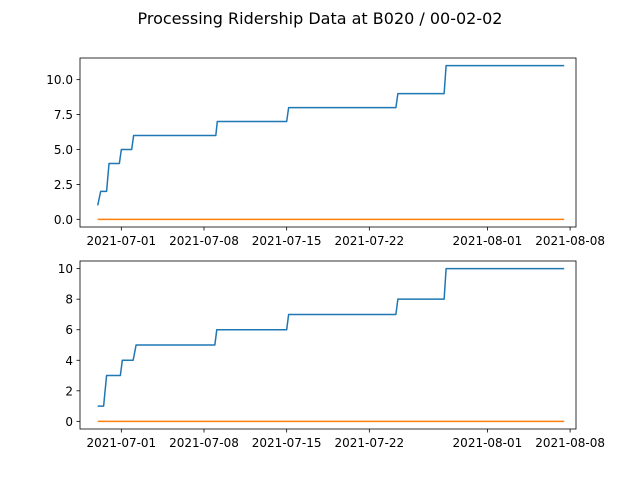 This screenshot has width=640, height=480. What do you see at coordinates (63, 150) in the screenshot?
I see `y-tick-label: 5.0` at bounding box center [63, 150].